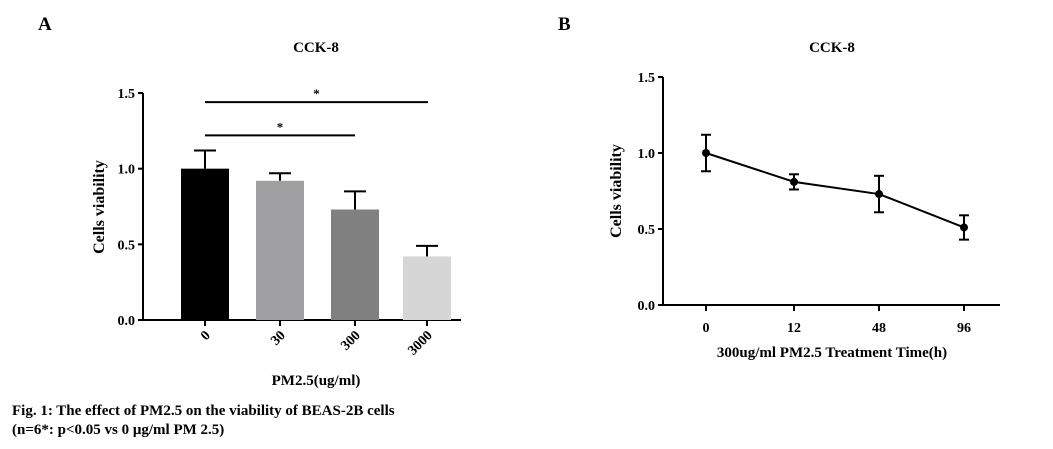  What do you see at coordinates (316, 48) in the screenshot?
I see `chart-a-title: CCK-8` at bounding box center [316, 48].